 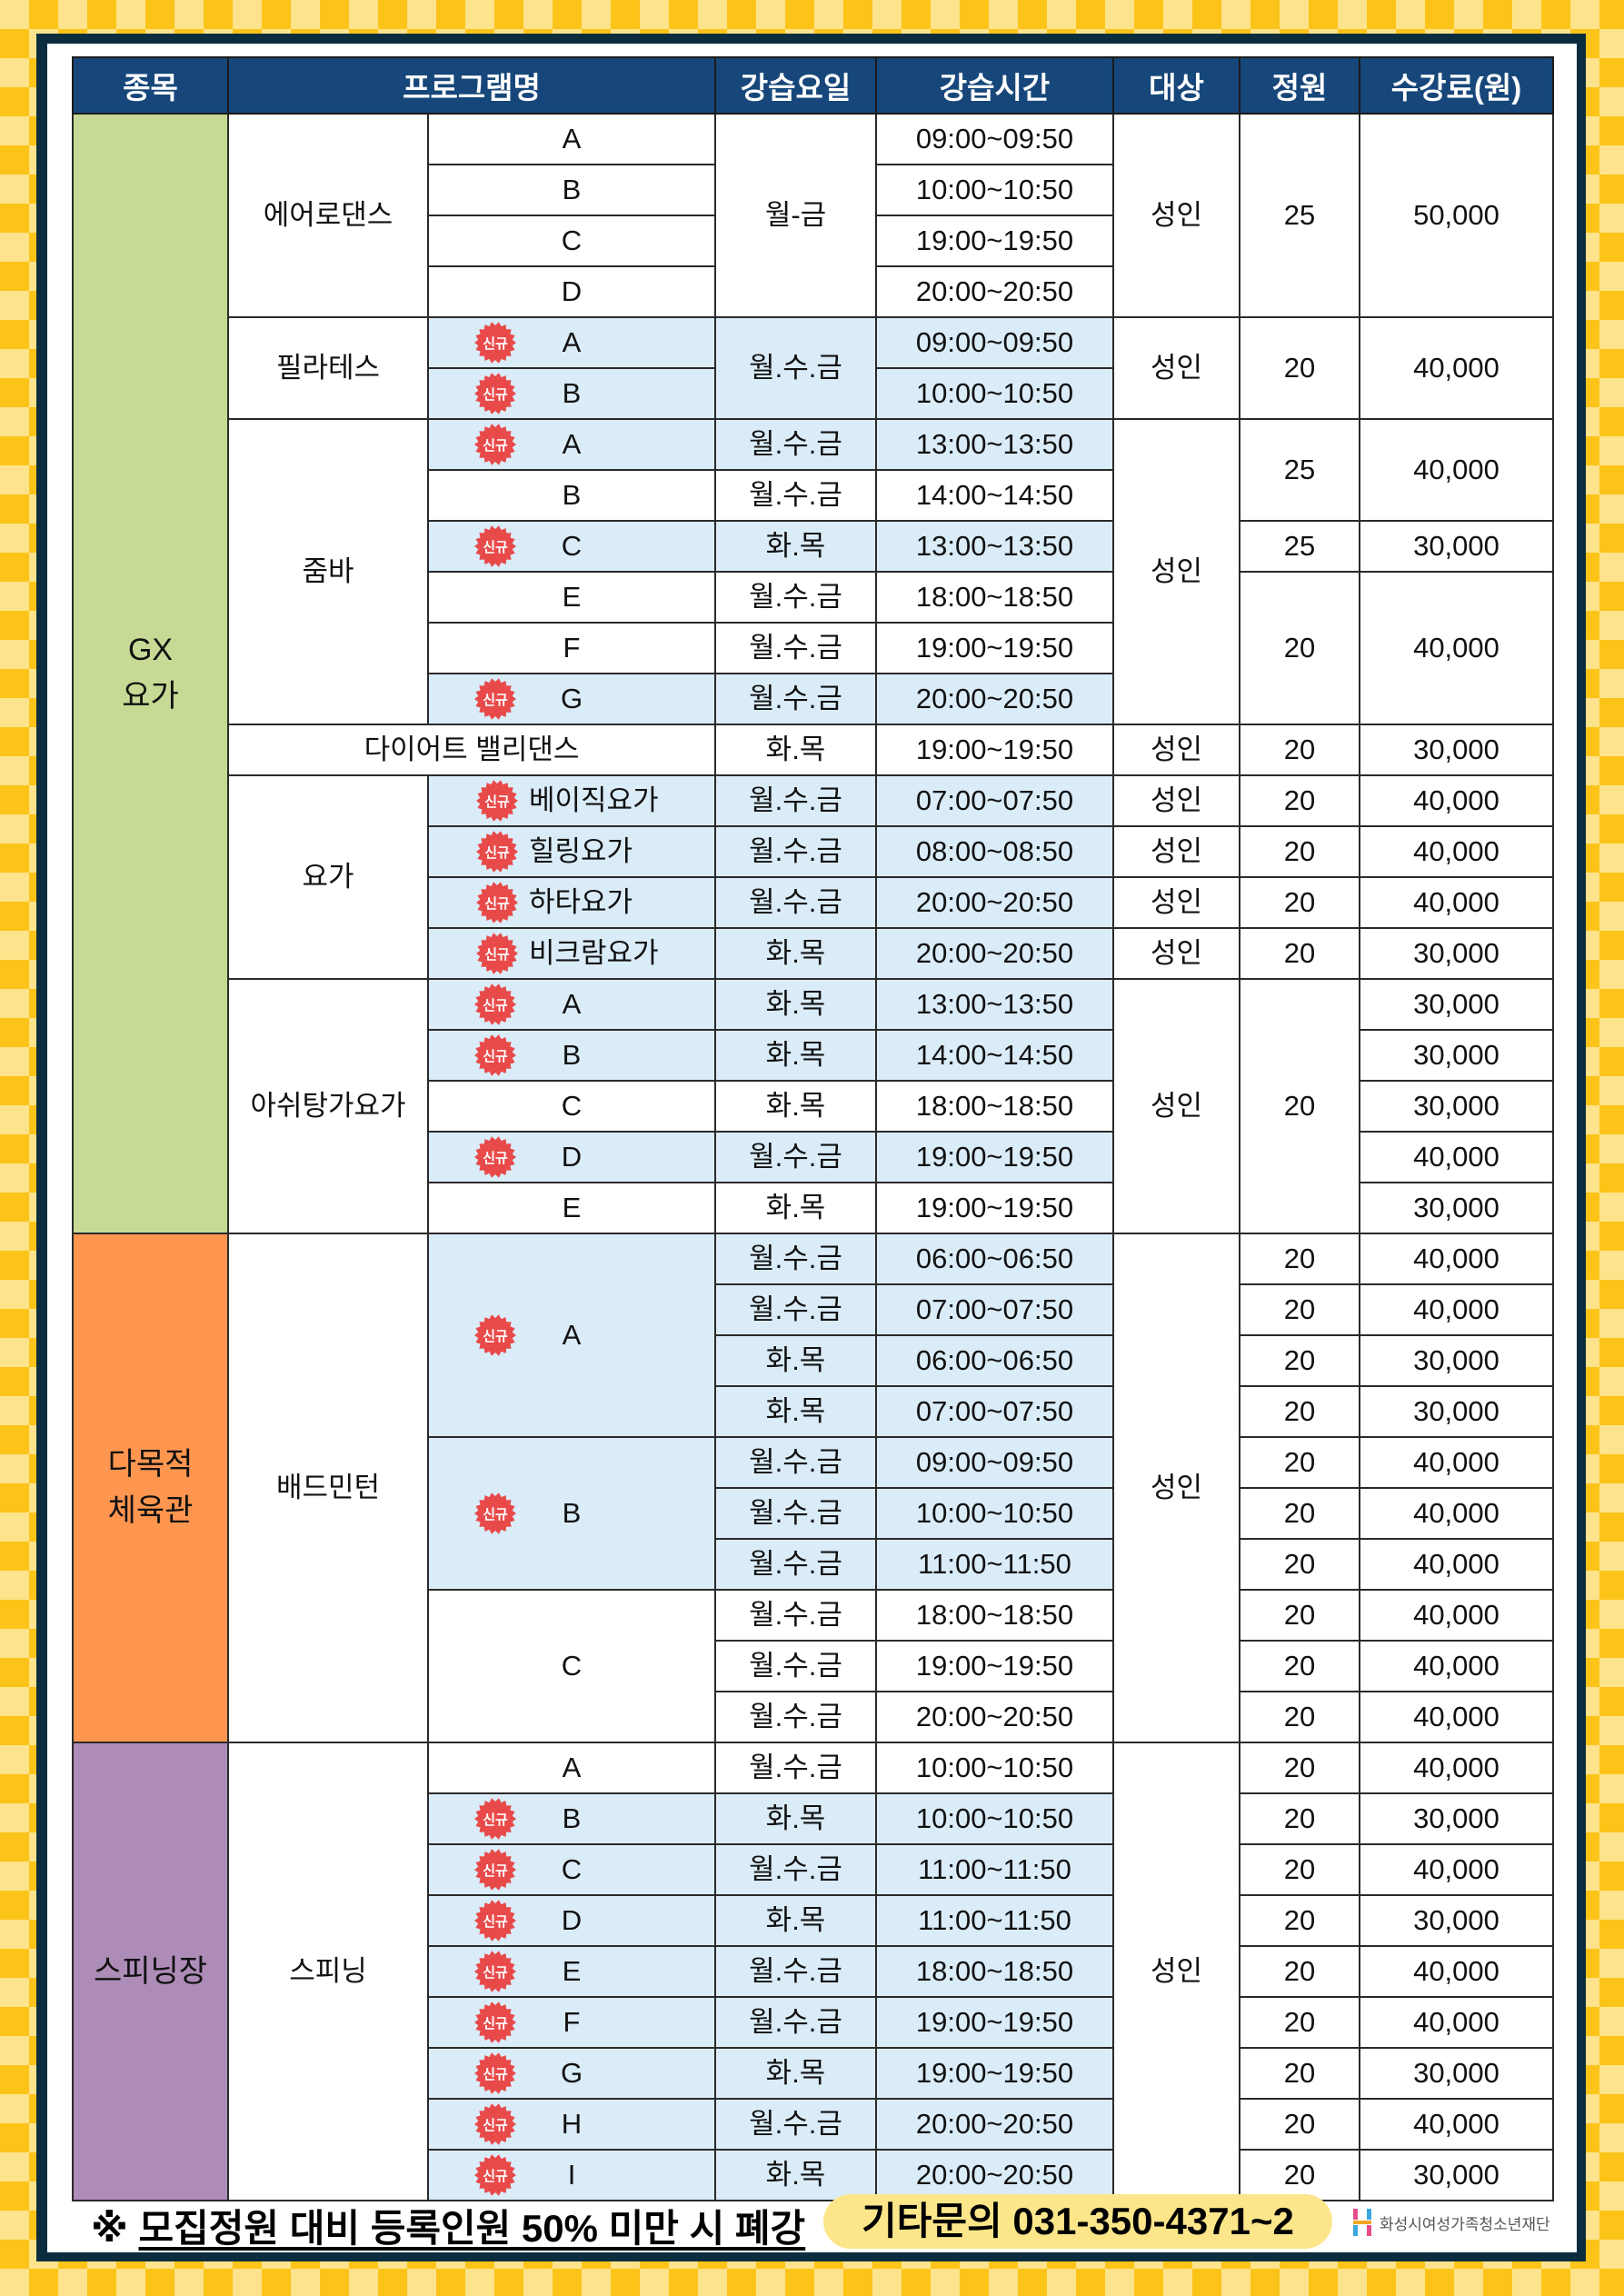 What do you see at coordinates (328, 571) in the screenshot?
I see `cell-program: 줌바` at bounding box center [328, 571].